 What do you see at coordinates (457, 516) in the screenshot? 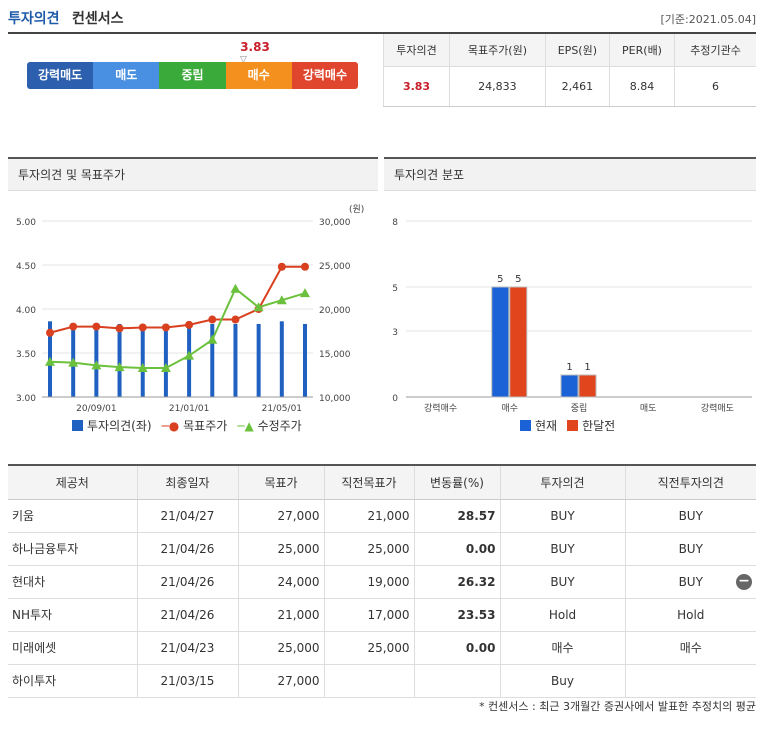
I see `table-cell: 28.57` at bounding box center [457, 516].